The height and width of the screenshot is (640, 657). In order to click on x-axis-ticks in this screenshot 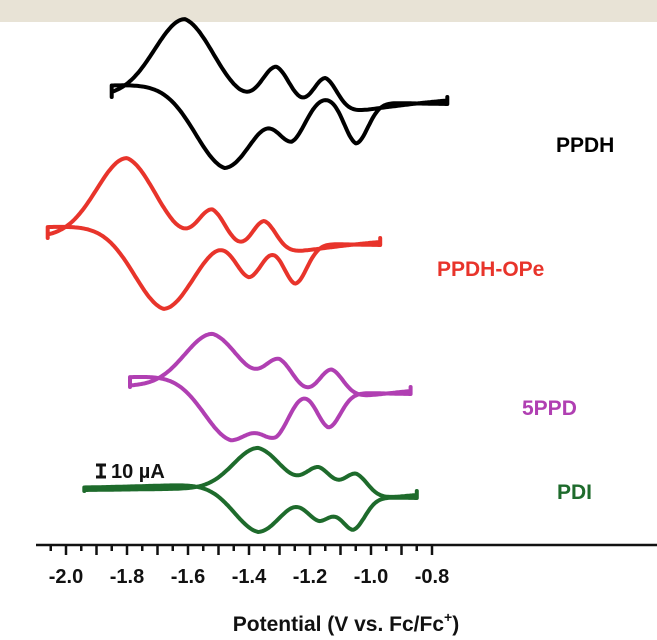, I will do `click(241, 550)`.